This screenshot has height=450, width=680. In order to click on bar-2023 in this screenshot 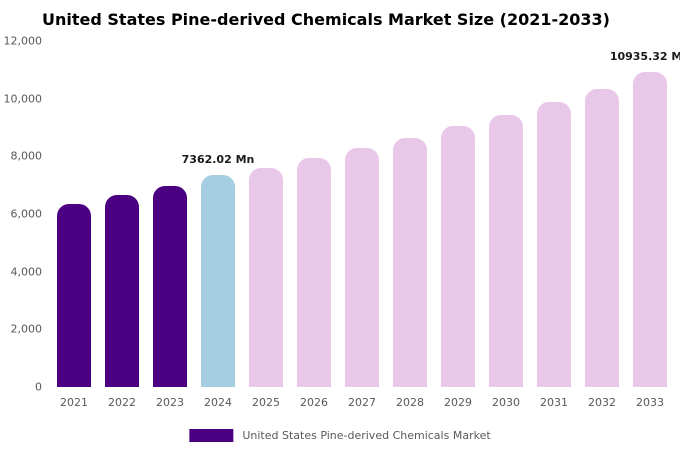, I will do `click(170, 286)`.